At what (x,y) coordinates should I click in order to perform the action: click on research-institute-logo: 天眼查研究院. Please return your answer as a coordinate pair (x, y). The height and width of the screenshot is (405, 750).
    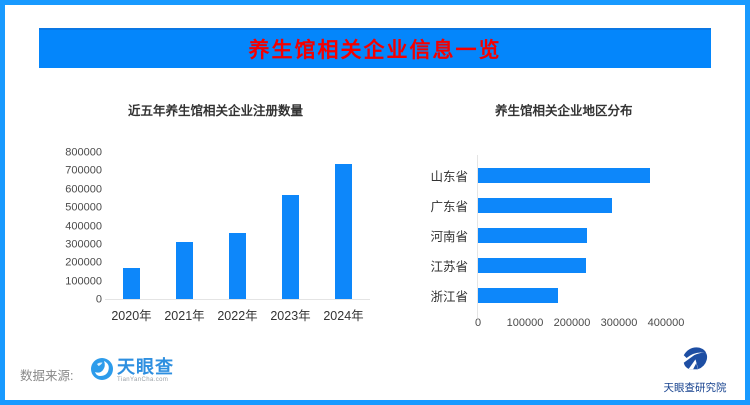
    Looking at the image, I should click on (695, 369).